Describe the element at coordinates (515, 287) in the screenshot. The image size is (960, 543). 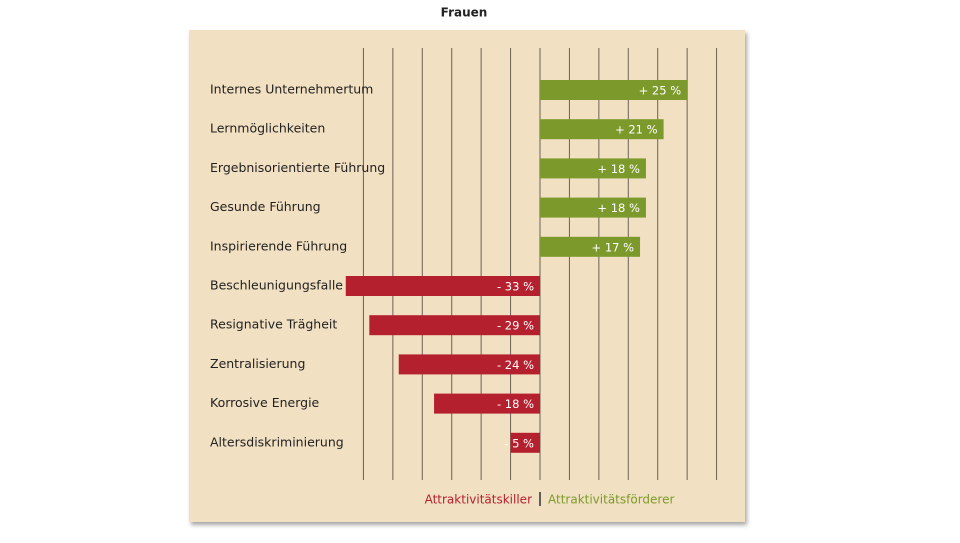
I see `value-label: - 33 %` at that location.